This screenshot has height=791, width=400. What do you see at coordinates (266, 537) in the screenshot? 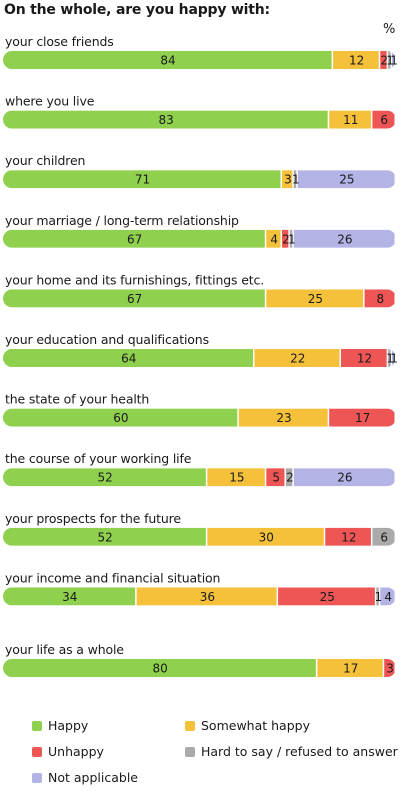
I see `data-label: 30` at bounding box center [266, 537].